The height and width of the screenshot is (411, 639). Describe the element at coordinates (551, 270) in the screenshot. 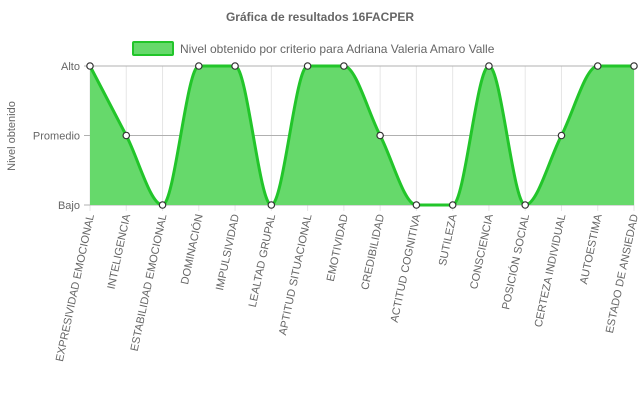

I see `x-tick-label: CERTEZA INDIVIDUAL` at that location.